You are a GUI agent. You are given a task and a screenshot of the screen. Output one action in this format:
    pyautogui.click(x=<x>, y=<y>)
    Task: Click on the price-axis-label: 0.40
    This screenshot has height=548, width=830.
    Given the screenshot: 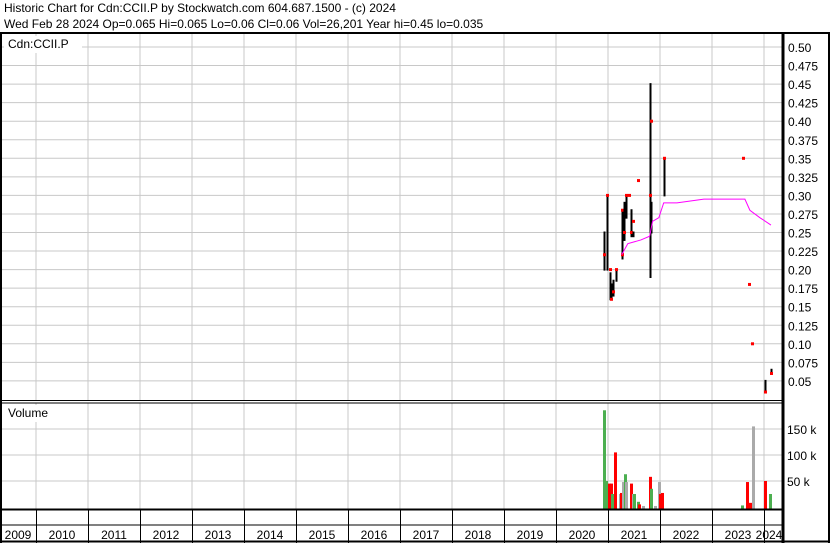 What is the action you would take?
    pyautogui.click(x=800, y=122)
    